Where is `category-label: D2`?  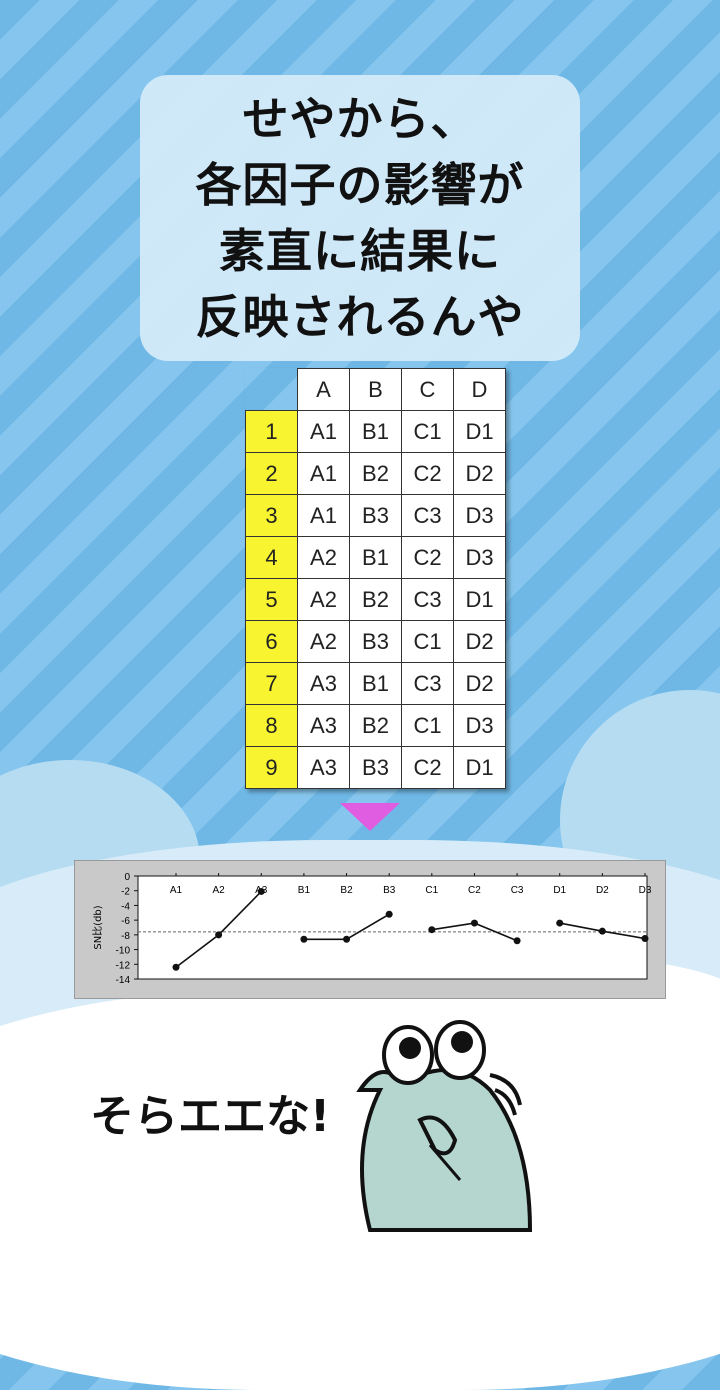
category-label: D2 is located at coordinates (602, 890).